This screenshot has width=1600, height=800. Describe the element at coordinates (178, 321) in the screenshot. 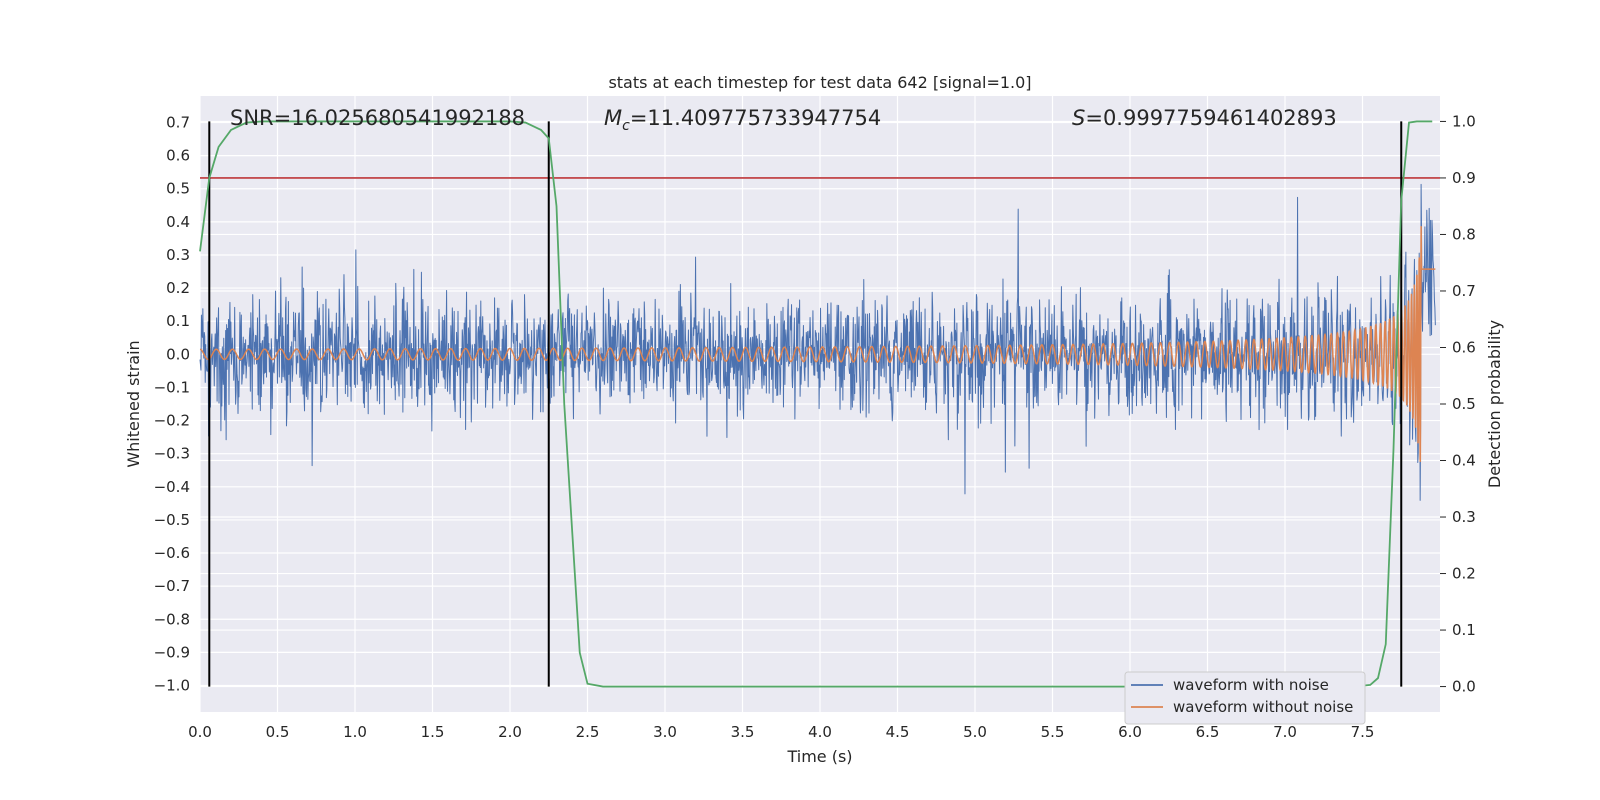

I see `y-tick-label: 0.1` at that location.